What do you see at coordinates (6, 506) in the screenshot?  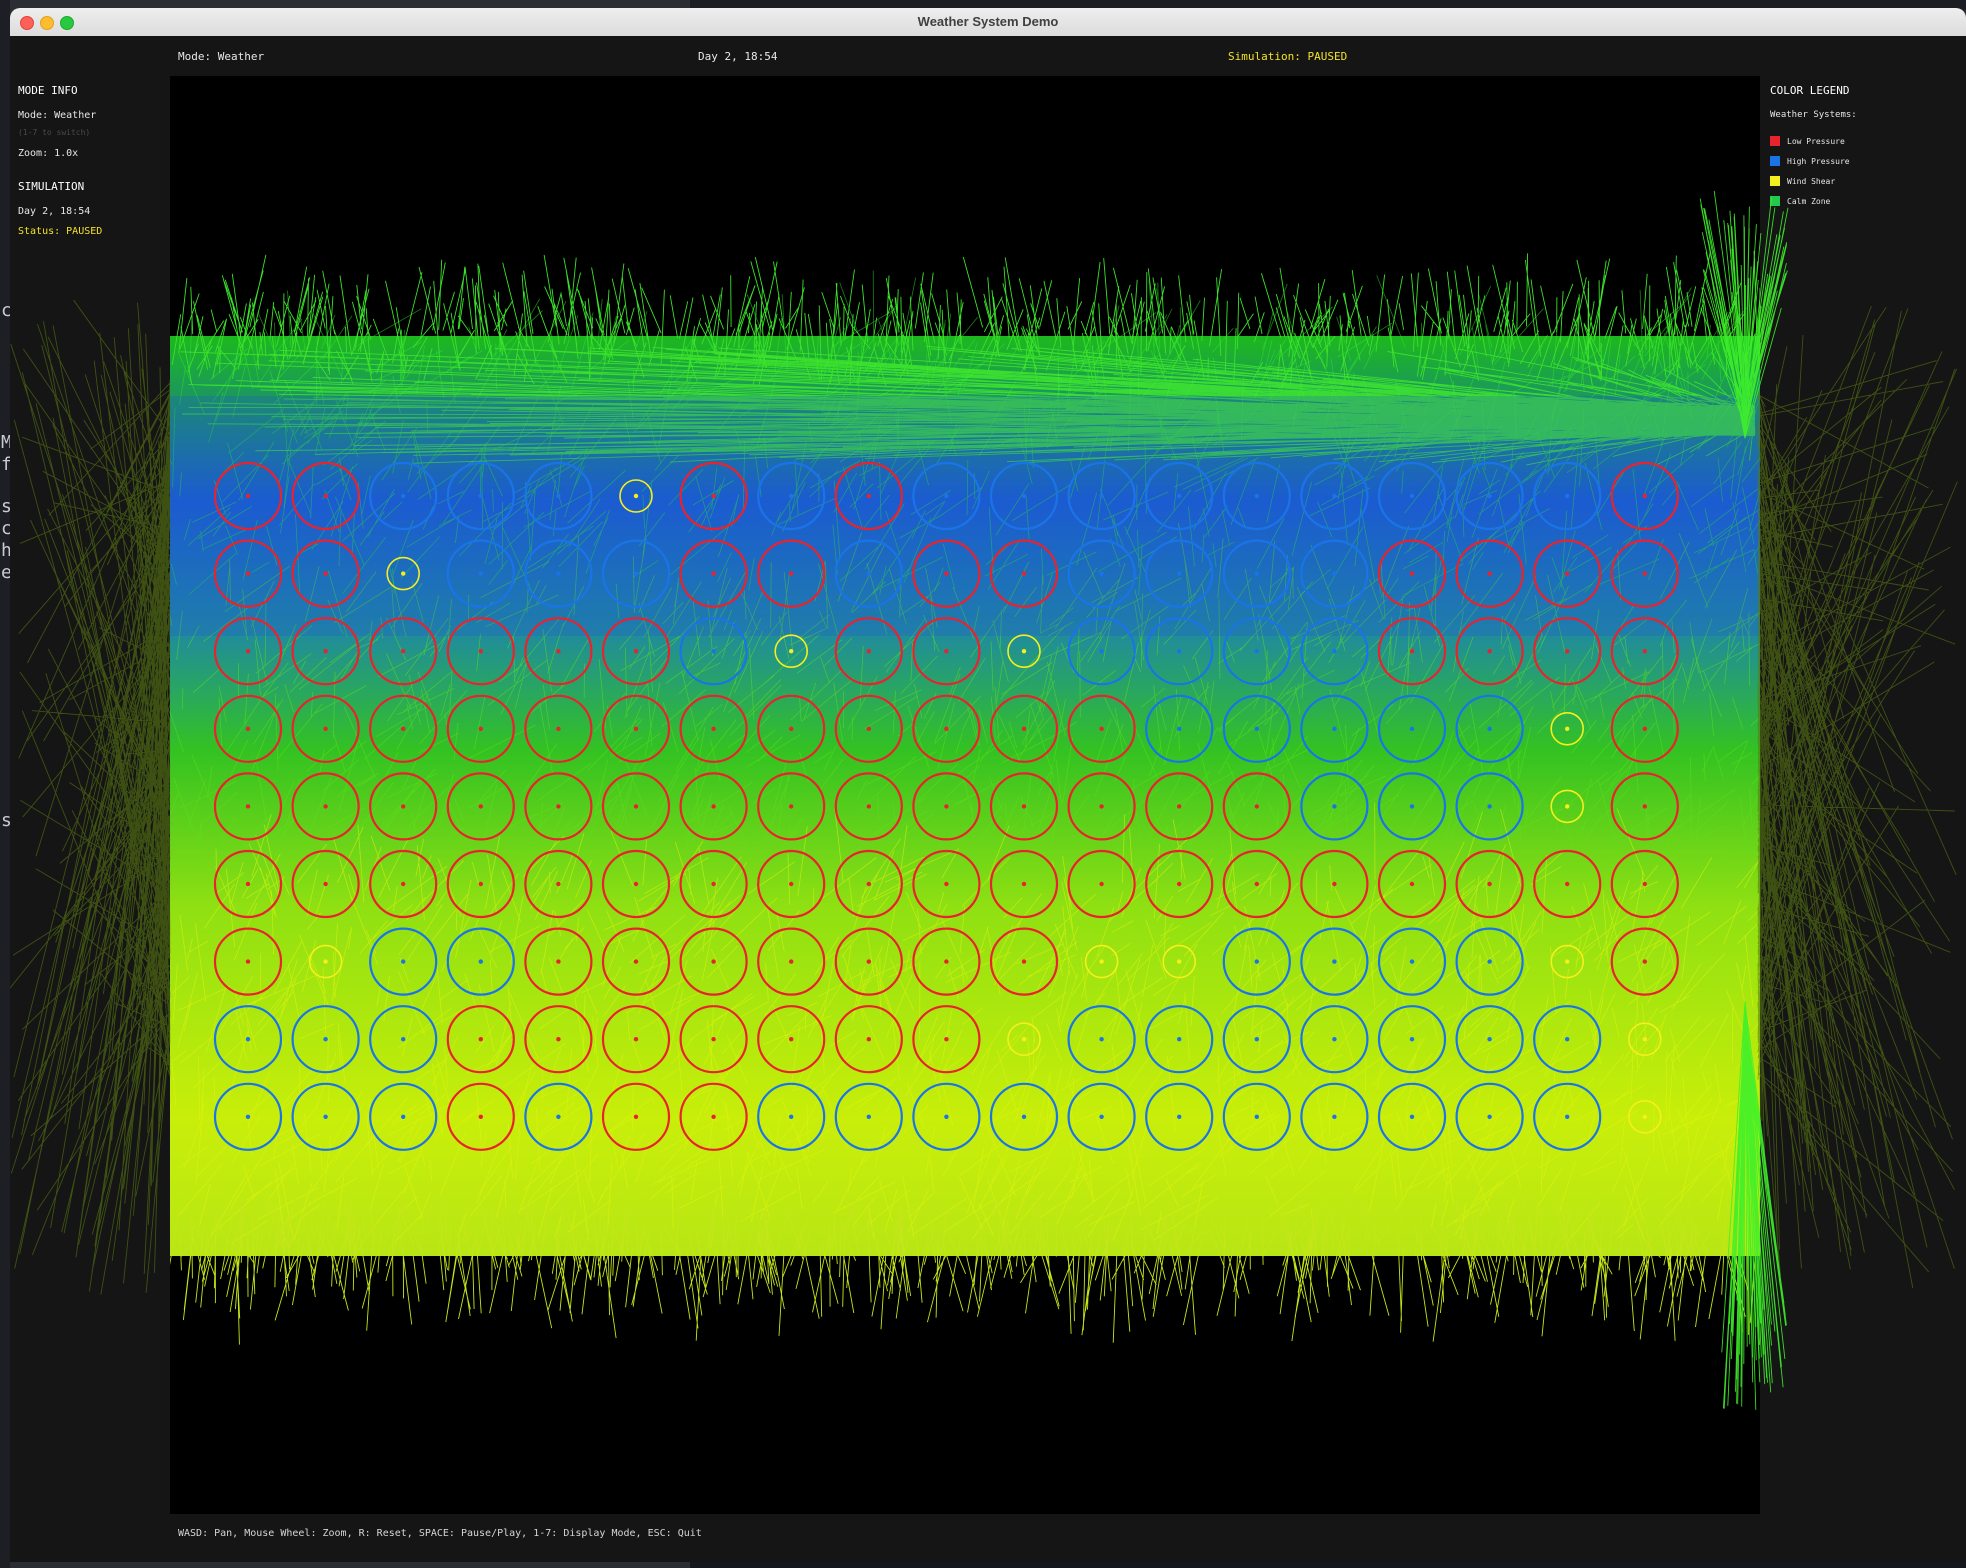 I see `desktop-text-fragment: s` at bounding box center [6, 506].